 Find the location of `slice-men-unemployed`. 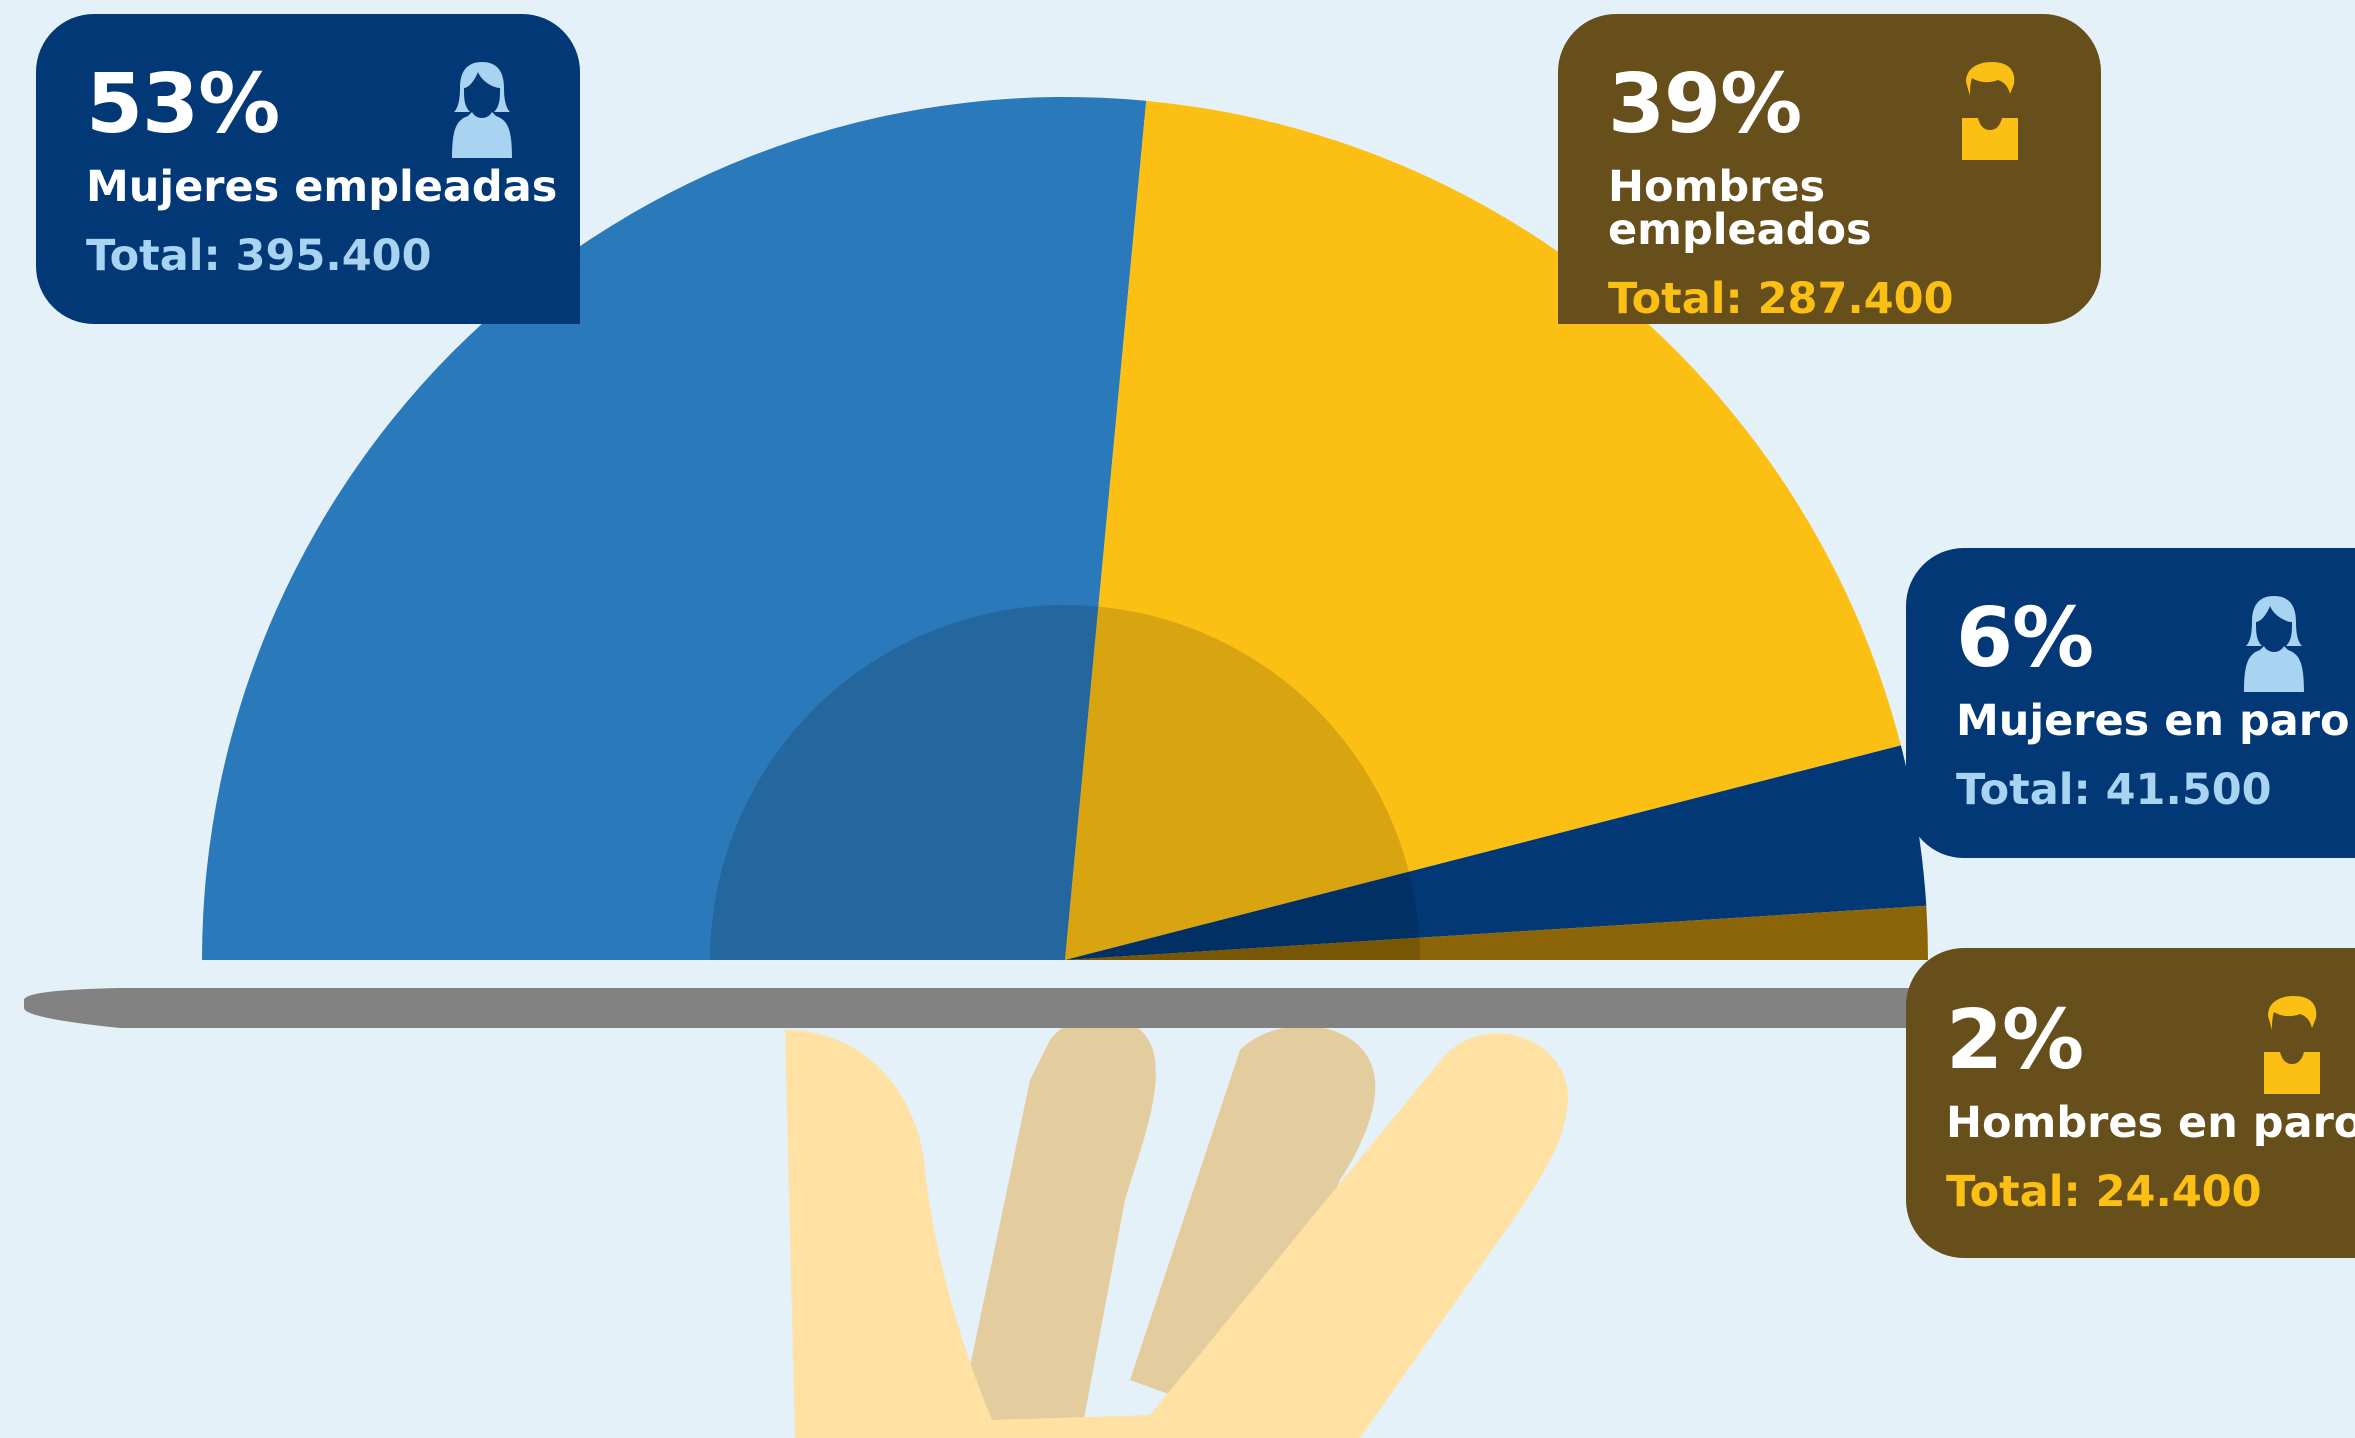

slice-men-unemployed is located at coordinates (1496, 932).